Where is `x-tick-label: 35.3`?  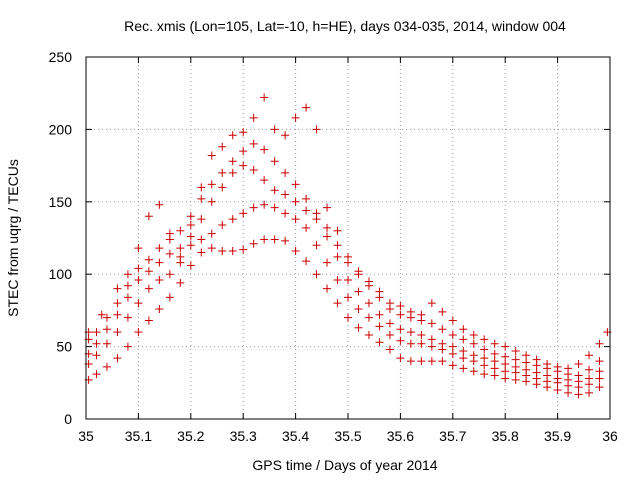 x-tick-label: 35.3 is located at coordinates (243, 436).